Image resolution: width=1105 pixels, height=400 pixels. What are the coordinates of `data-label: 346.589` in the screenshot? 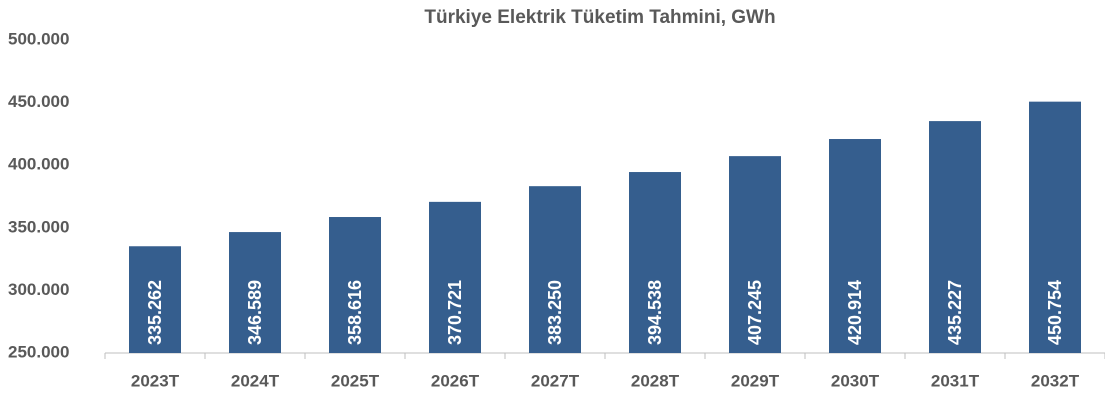 It's located at (255, 312).